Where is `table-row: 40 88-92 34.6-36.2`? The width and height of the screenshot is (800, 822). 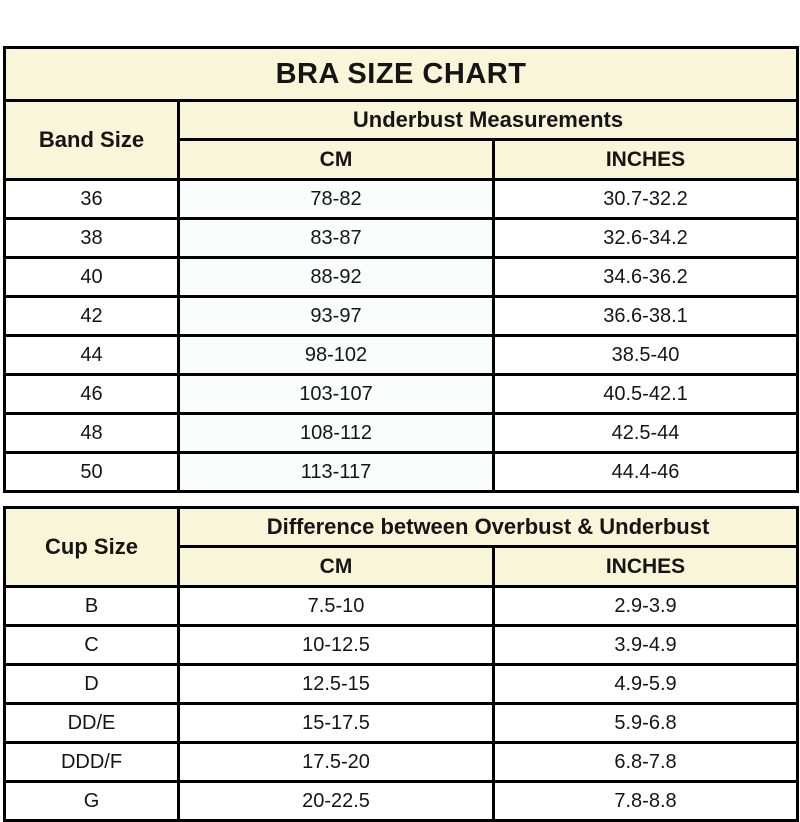 table-row: 40 88-92 34.6-36.2 is located at coordinates (401, 277).